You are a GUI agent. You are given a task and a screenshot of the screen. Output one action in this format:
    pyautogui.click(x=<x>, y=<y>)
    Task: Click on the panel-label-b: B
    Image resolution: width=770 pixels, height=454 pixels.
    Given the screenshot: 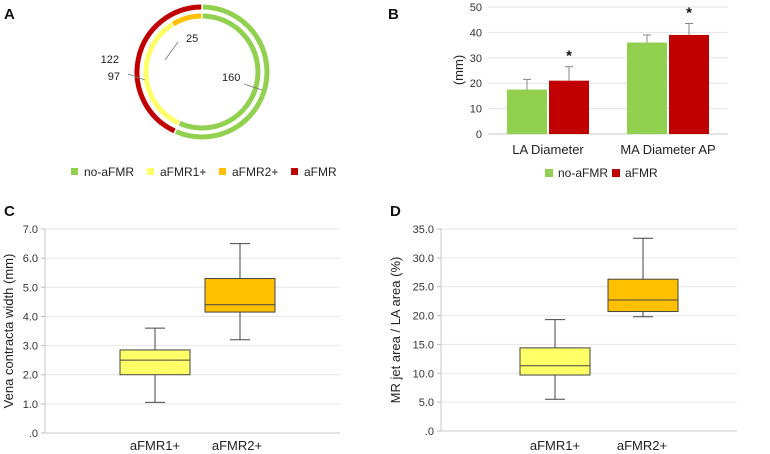 What is the action you would take?
    pyautogui.click(x=393, y=14)
    